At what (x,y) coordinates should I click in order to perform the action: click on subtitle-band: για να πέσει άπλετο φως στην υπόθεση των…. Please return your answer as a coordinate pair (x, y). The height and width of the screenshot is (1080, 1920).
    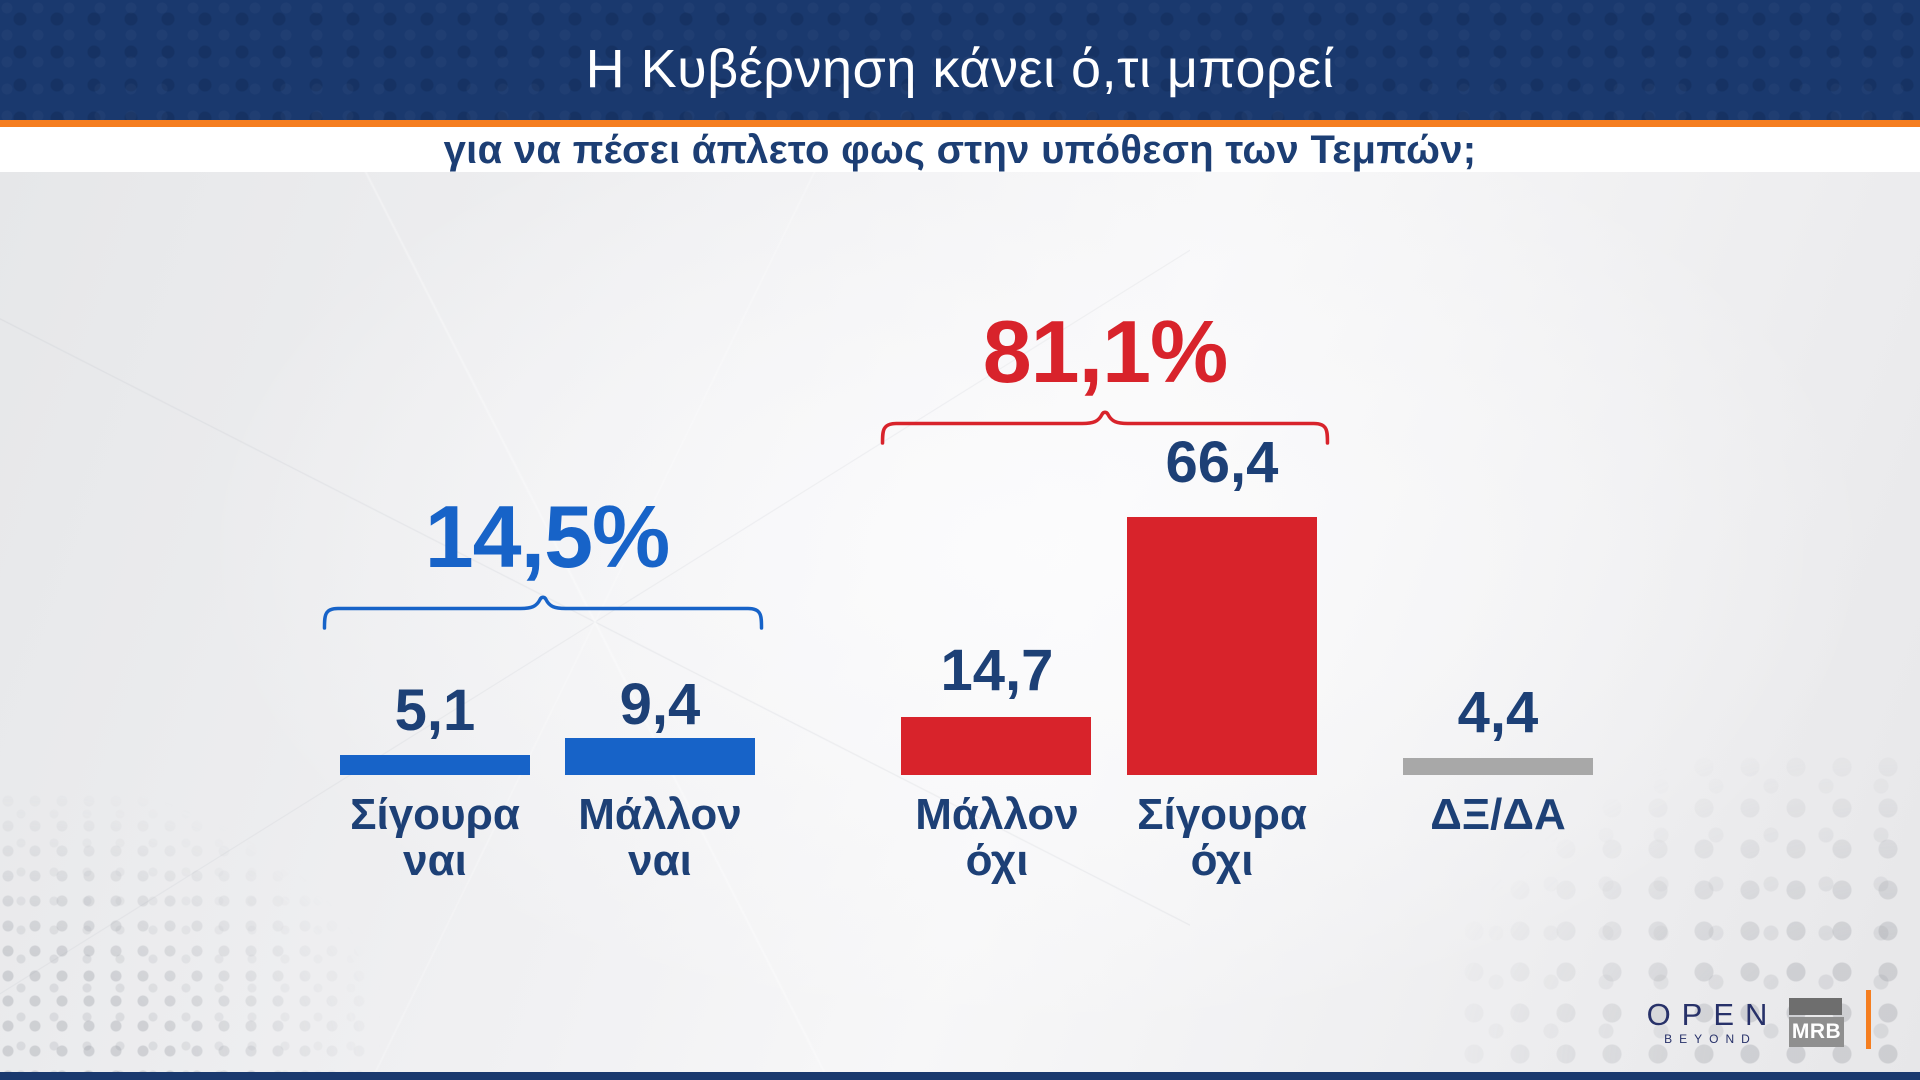
    Looking at the image, I should click on (960, 149).